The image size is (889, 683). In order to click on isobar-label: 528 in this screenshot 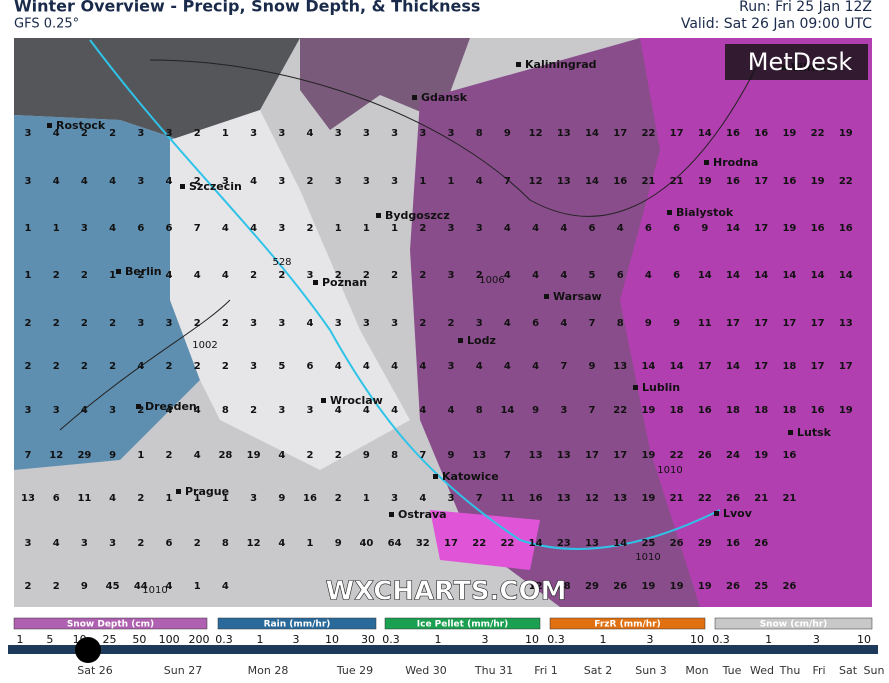, I will do `click(281, 262)`.